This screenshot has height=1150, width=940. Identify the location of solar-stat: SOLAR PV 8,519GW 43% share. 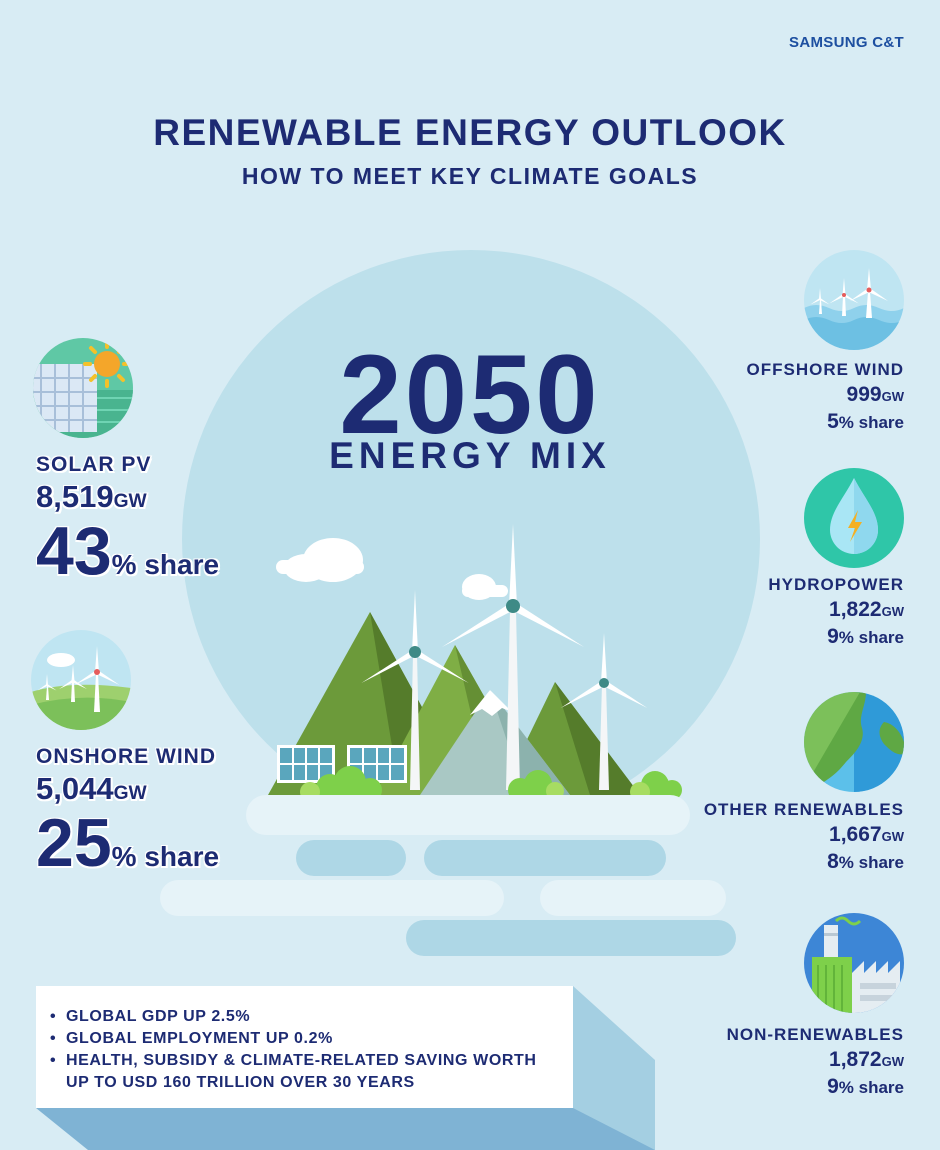
(127, 519).